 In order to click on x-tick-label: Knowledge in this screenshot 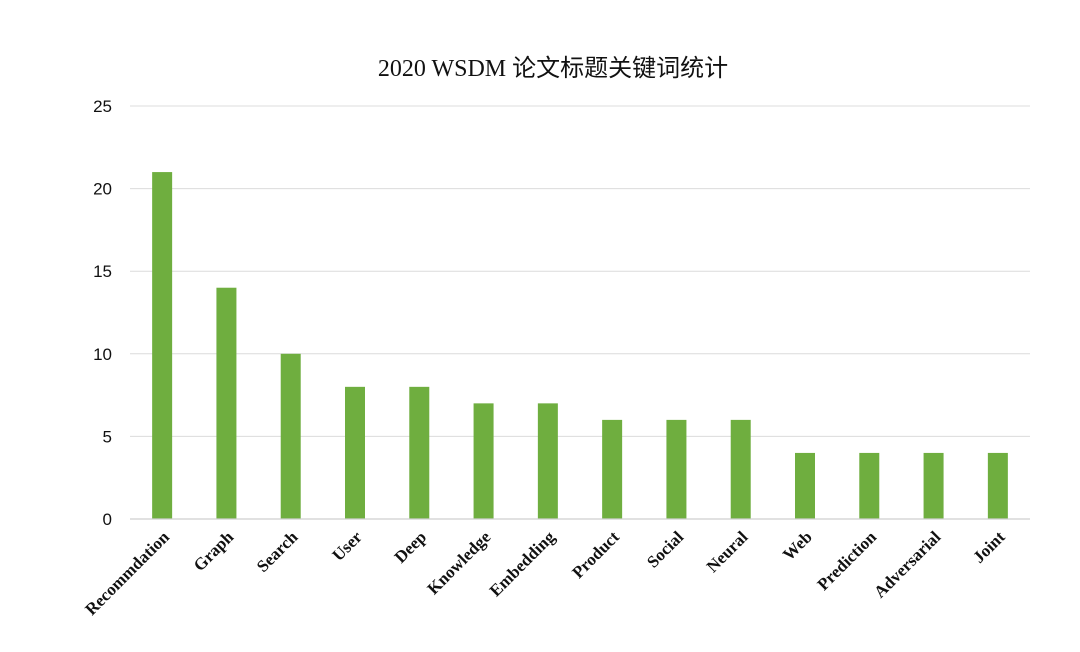, I will do `click(459, 562)`.